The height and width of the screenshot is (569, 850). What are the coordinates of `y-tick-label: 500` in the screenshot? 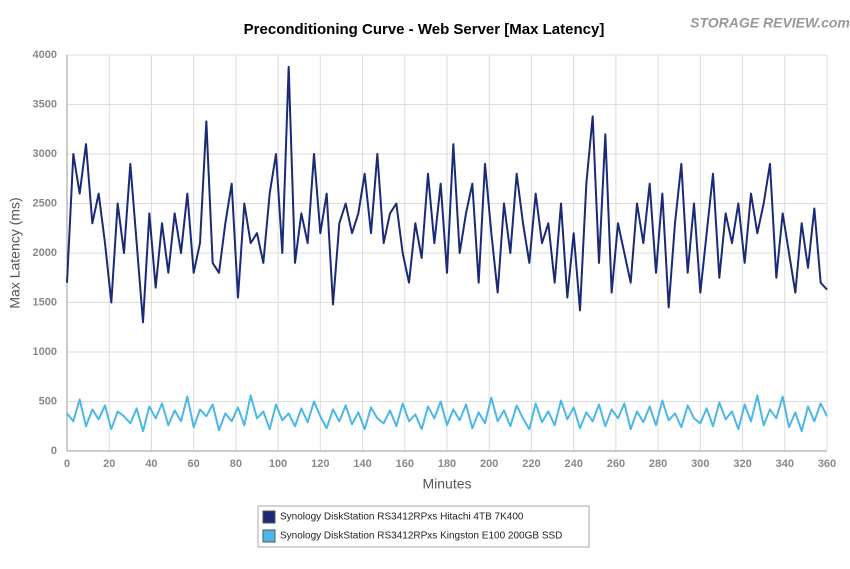 It's located at (48, 401).